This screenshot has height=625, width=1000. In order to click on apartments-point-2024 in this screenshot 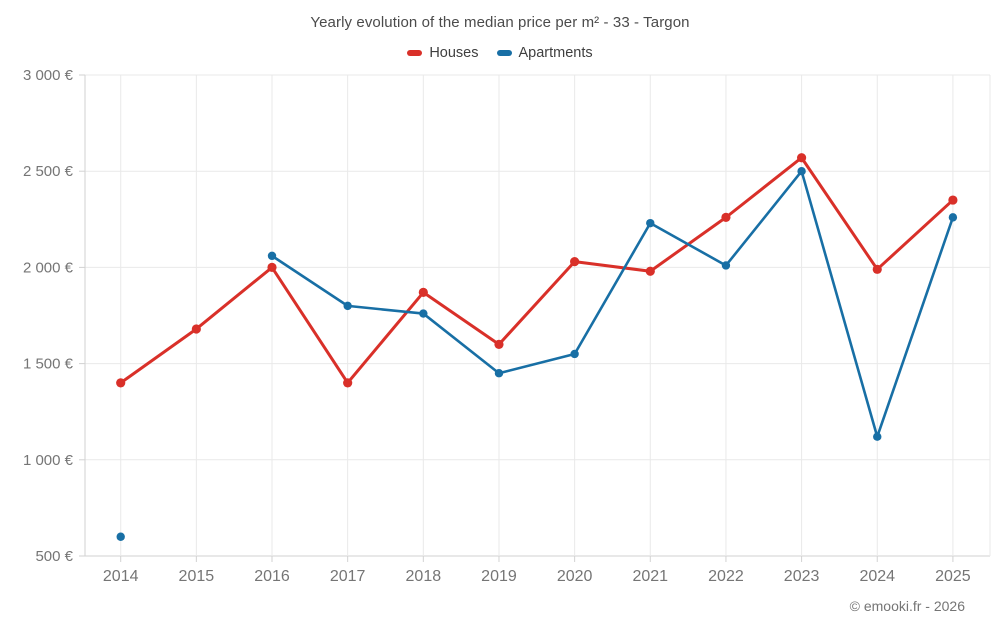, I will do `click(877, 436)`.